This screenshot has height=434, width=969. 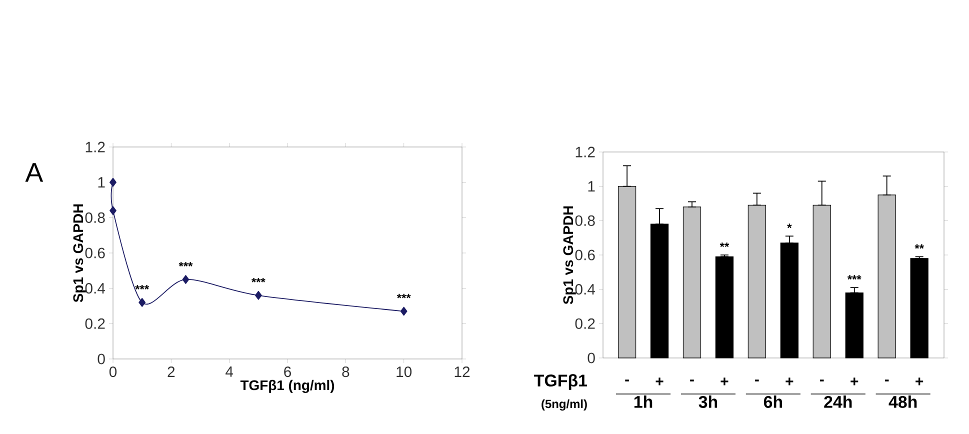 I want to click on x-tick-label: 1h, so click(x=643, y=402).